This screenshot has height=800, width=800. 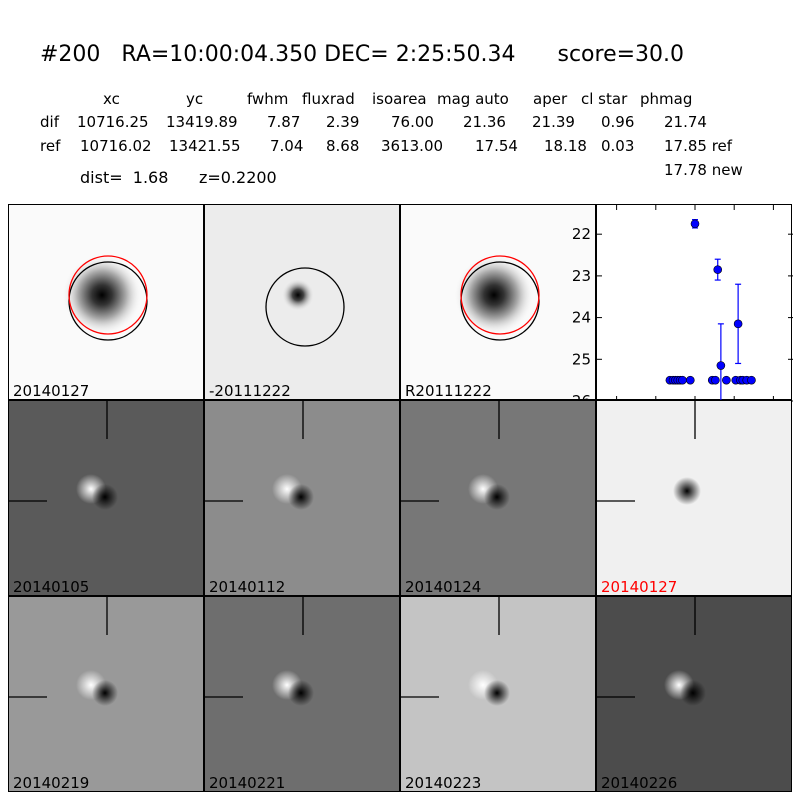 What do you see at coordinates (50, 146) in the screenshot?
I see `ref-row-label: ref` at bounding box center [50, 146].